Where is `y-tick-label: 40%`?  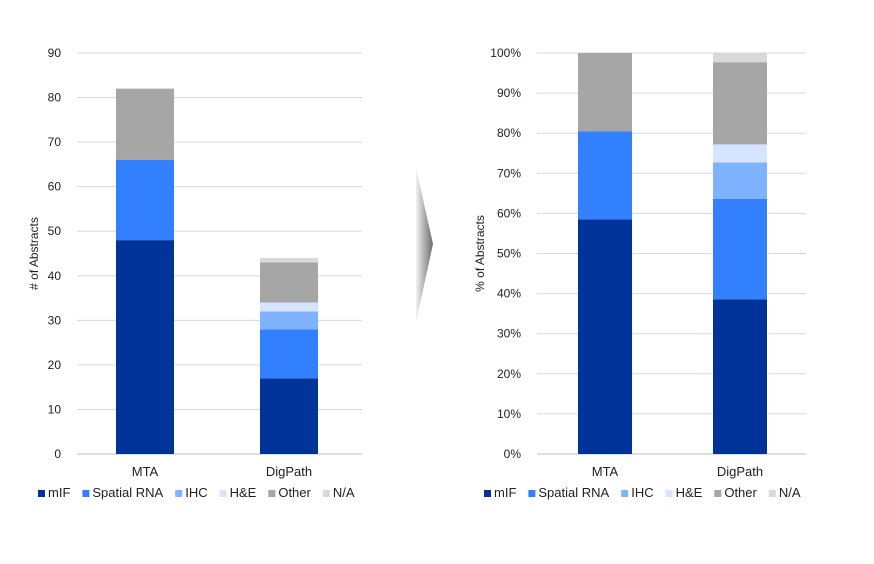
y-tick-label: 40% is located at coordinates (509, 294).